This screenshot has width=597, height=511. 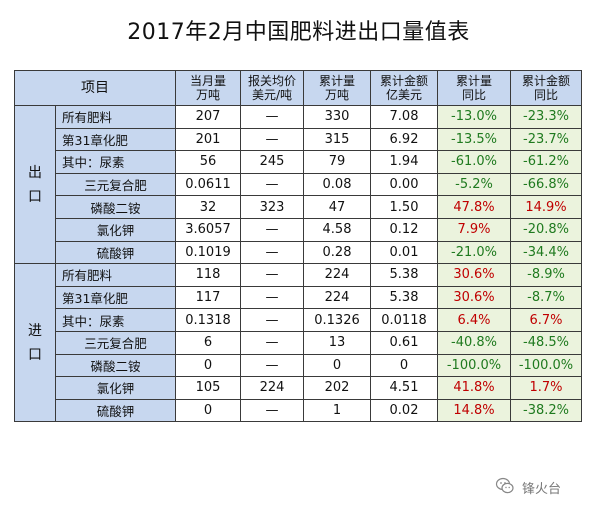 I want to click on page-title: 2017年2月中国肥料进出口量值表, so click(x=298, y=32).